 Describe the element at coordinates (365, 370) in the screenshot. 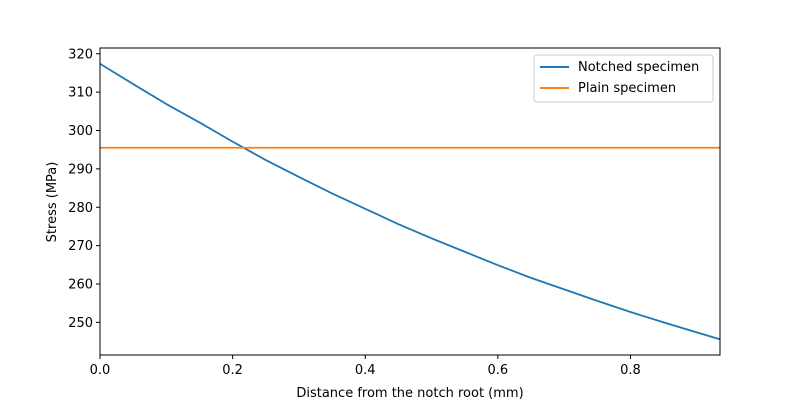

I see `x-tick-label: 0.4` at that location.